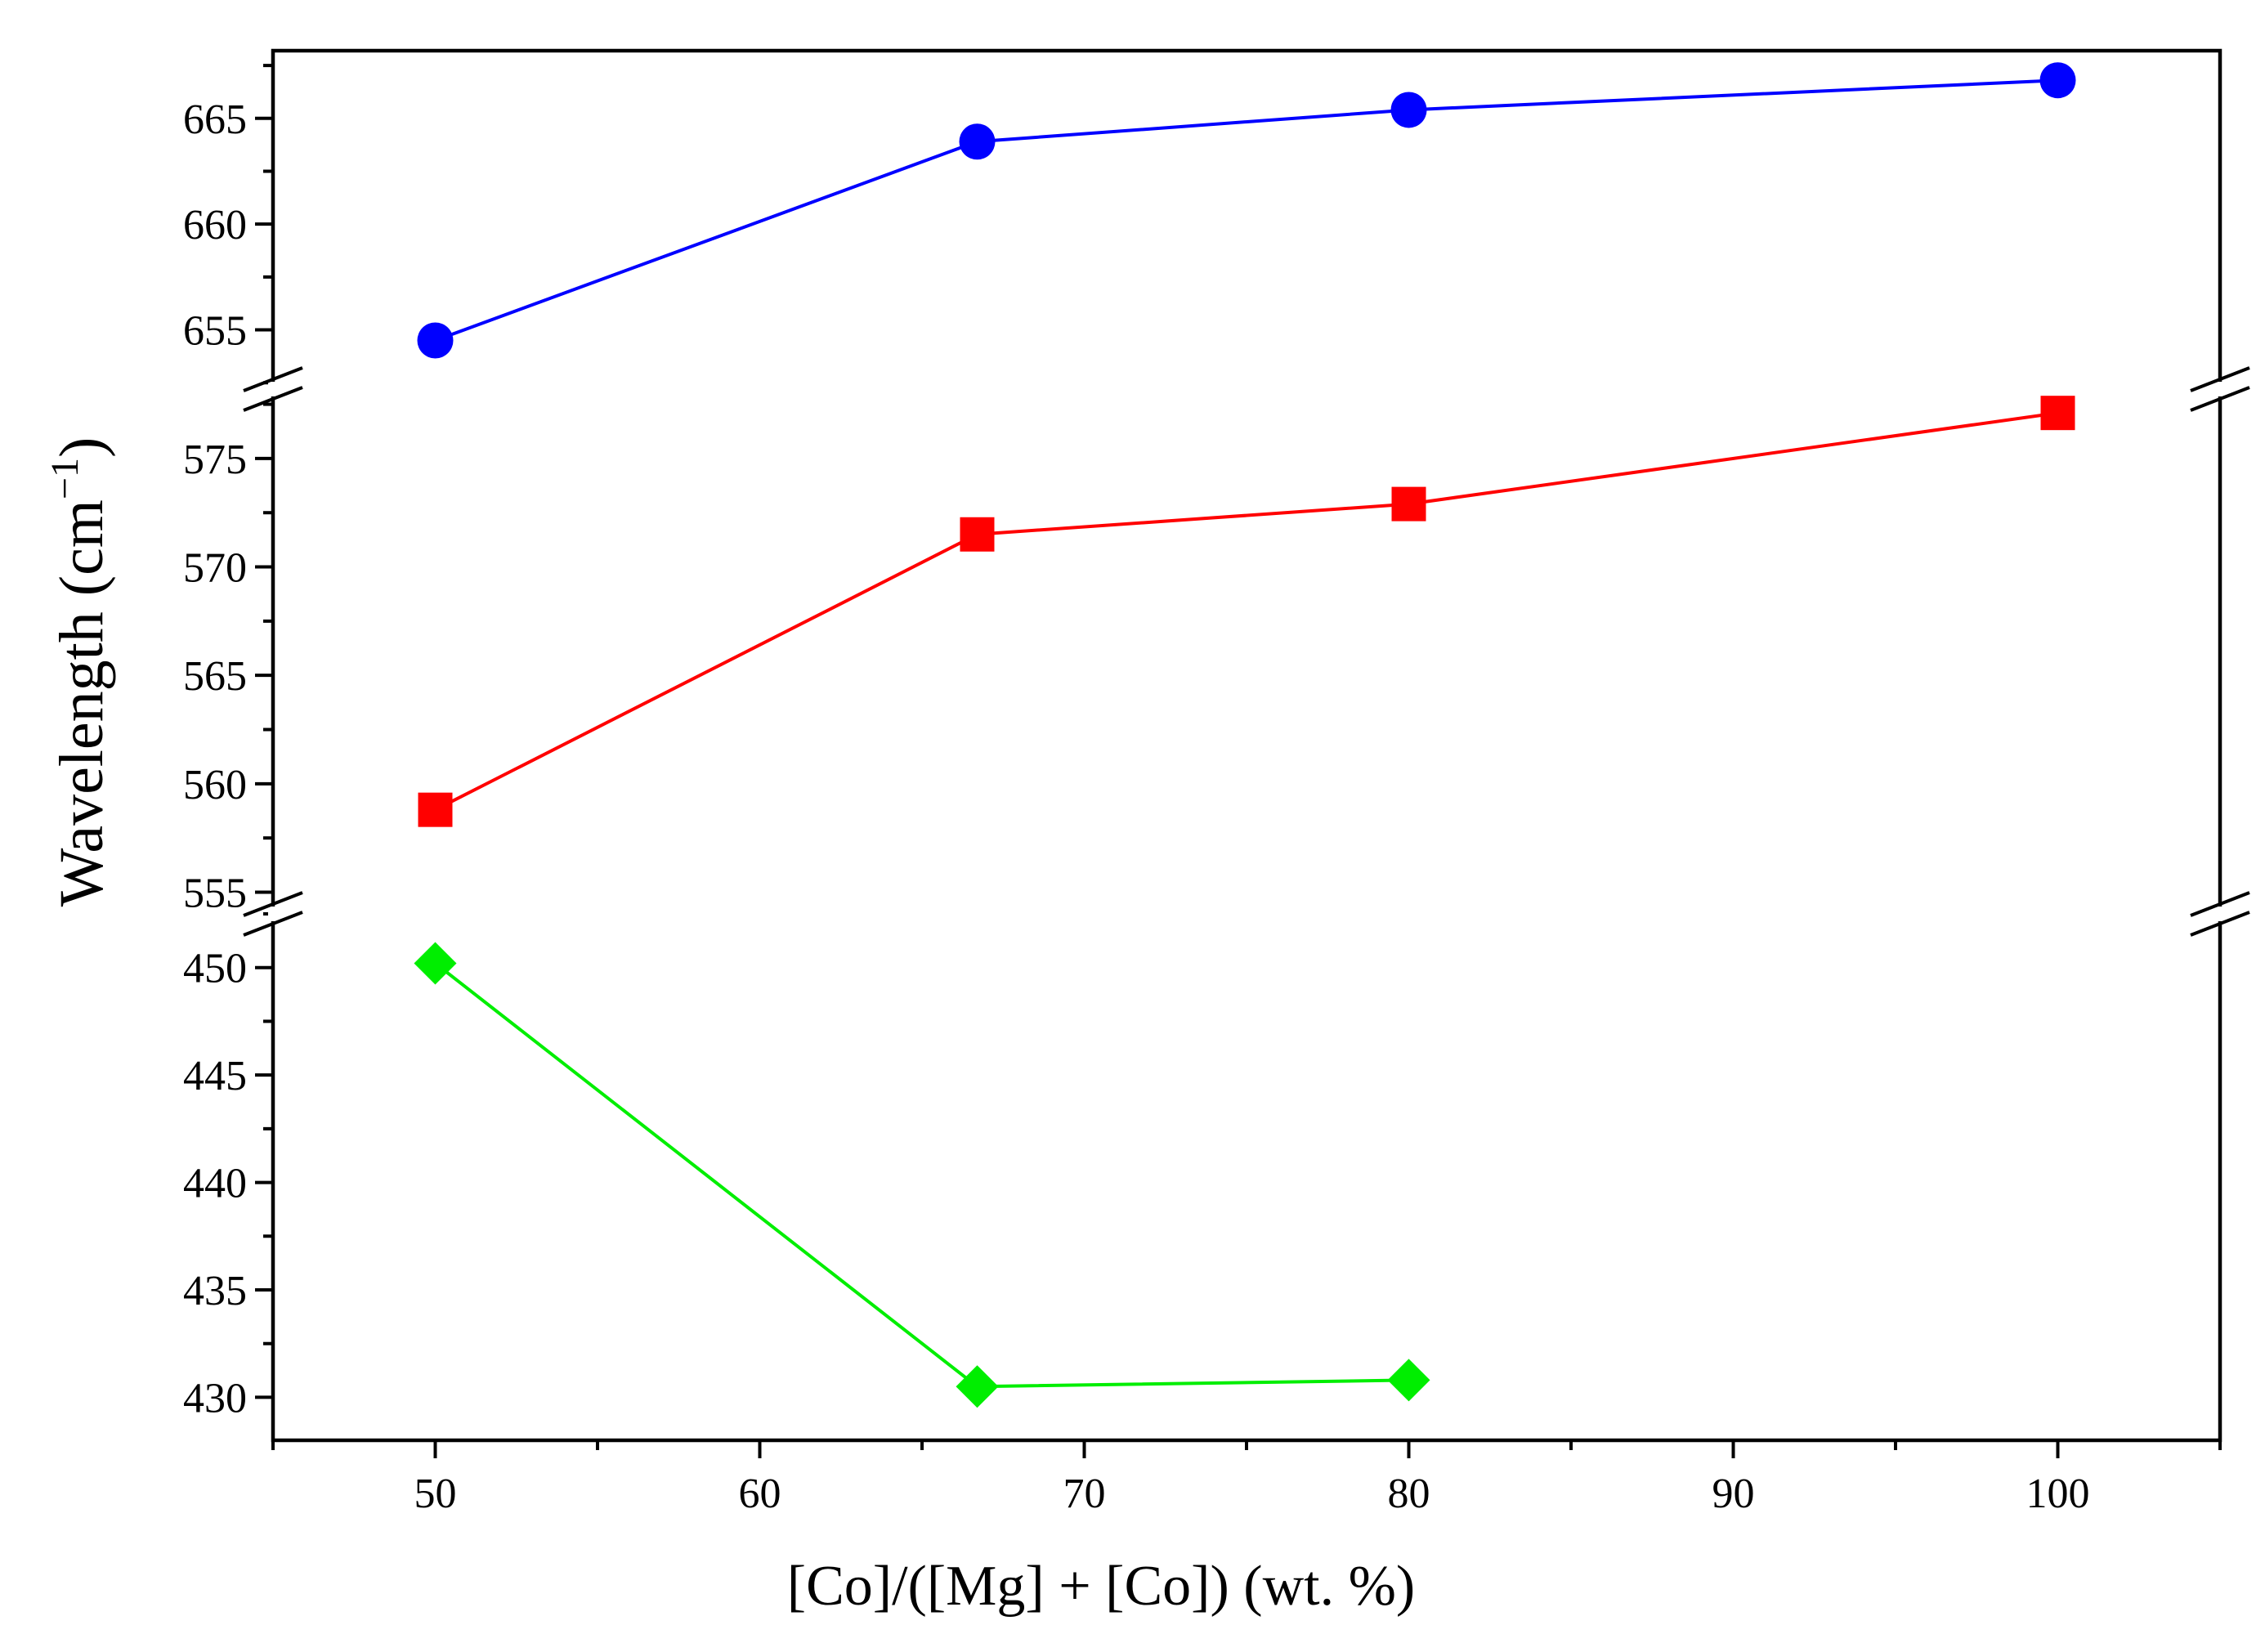  What do you see at coordinates (215, 969) in the screenshot?
I see `y-tick-label: 450` at bounding box center [215, 969].